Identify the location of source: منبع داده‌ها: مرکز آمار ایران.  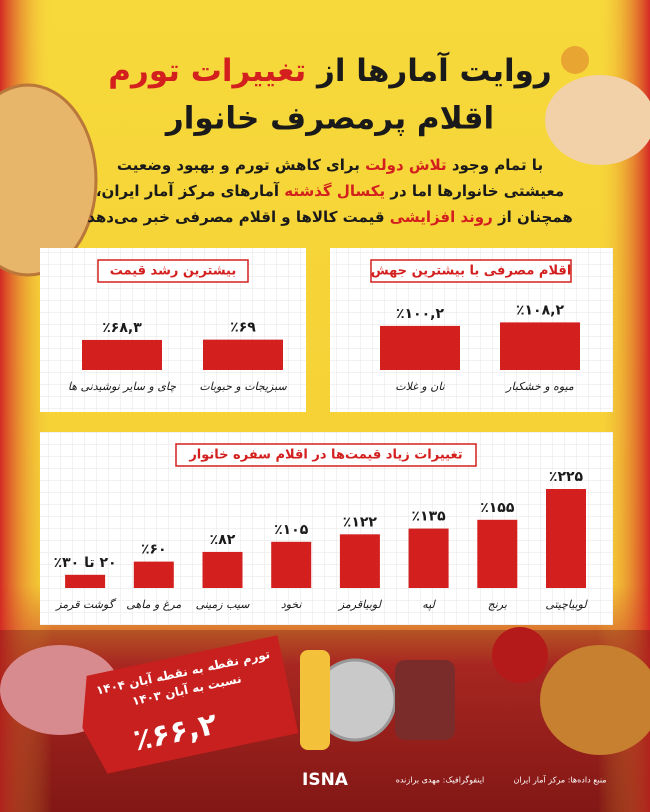
(559, 780).